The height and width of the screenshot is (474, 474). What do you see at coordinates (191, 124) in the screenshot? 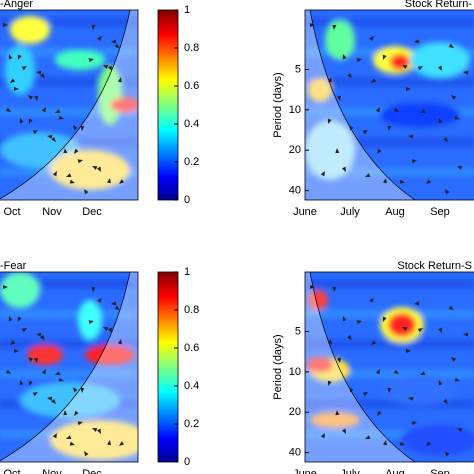
I see `colorbar-tick-label: 0.4` at bounding box center [191, 124].